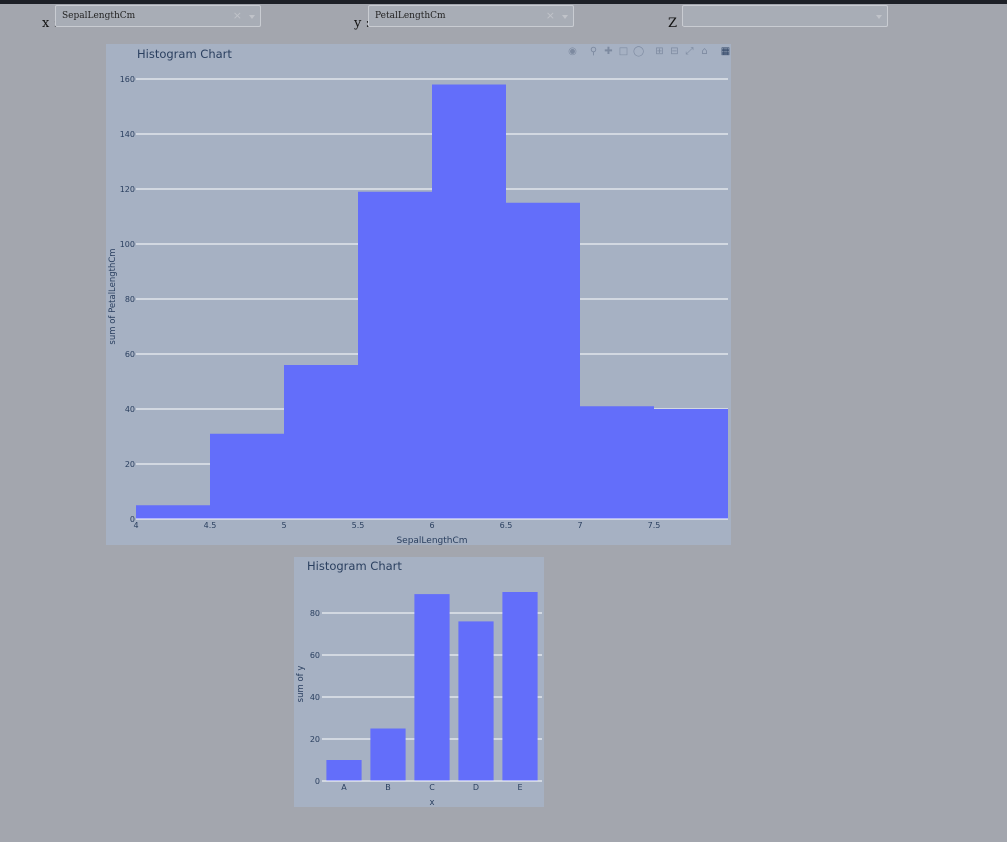 The width and height of the screenshot is (1007, 842). I want to click on small-bar-plot: 0 20 40 60 80 A B C D Ex sum of y, so click(419, 682).